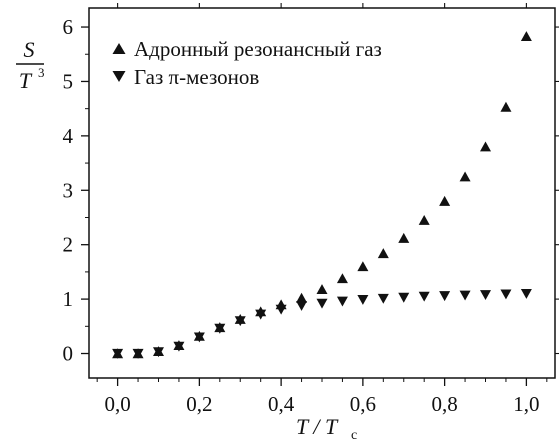 The width and height of the screenshot is (559, 441). Describe the element at coordinates (247, 63) in the screenshot. I see `legend: Адронный резонансный газ Газ π-мезонов` at that location.